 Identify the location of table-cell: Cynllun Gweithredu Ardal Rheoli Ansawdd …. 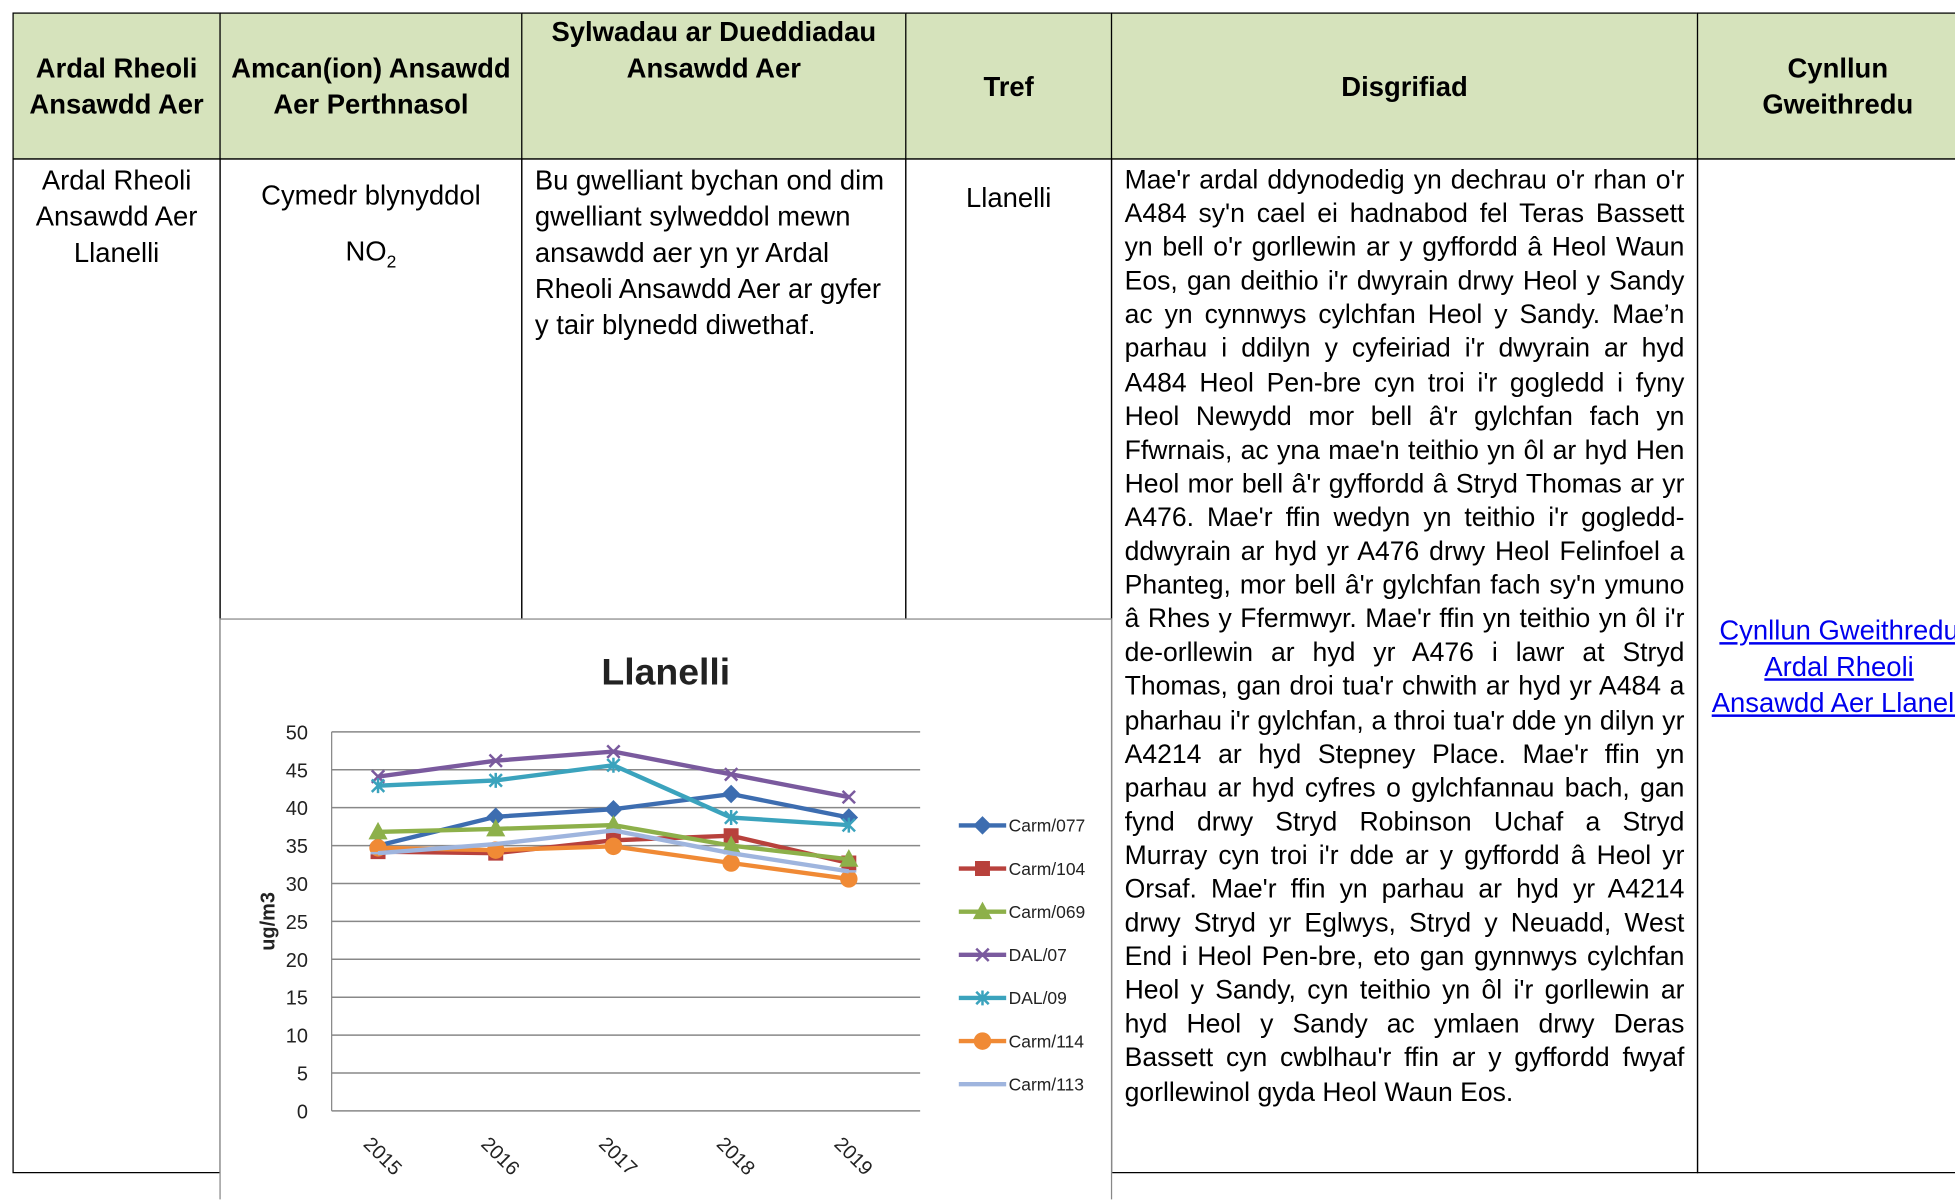
(1825, 666).